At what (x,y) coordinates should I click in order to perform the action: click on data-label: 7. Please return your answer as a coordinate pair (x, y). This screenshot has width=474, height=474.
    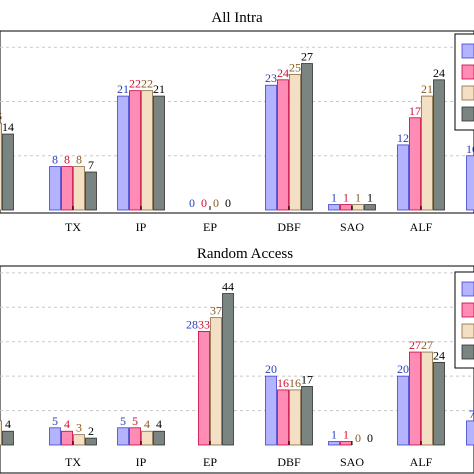
    Looking at the image, I should click on (91, 165).